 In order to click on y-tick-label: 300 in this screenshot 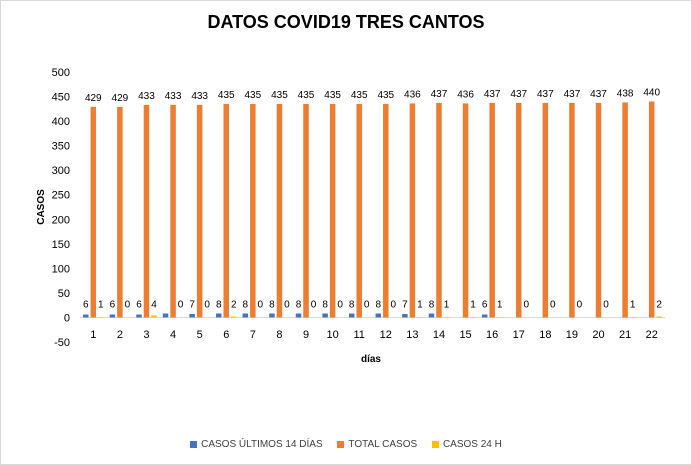, I will do `click(61, 171)`.